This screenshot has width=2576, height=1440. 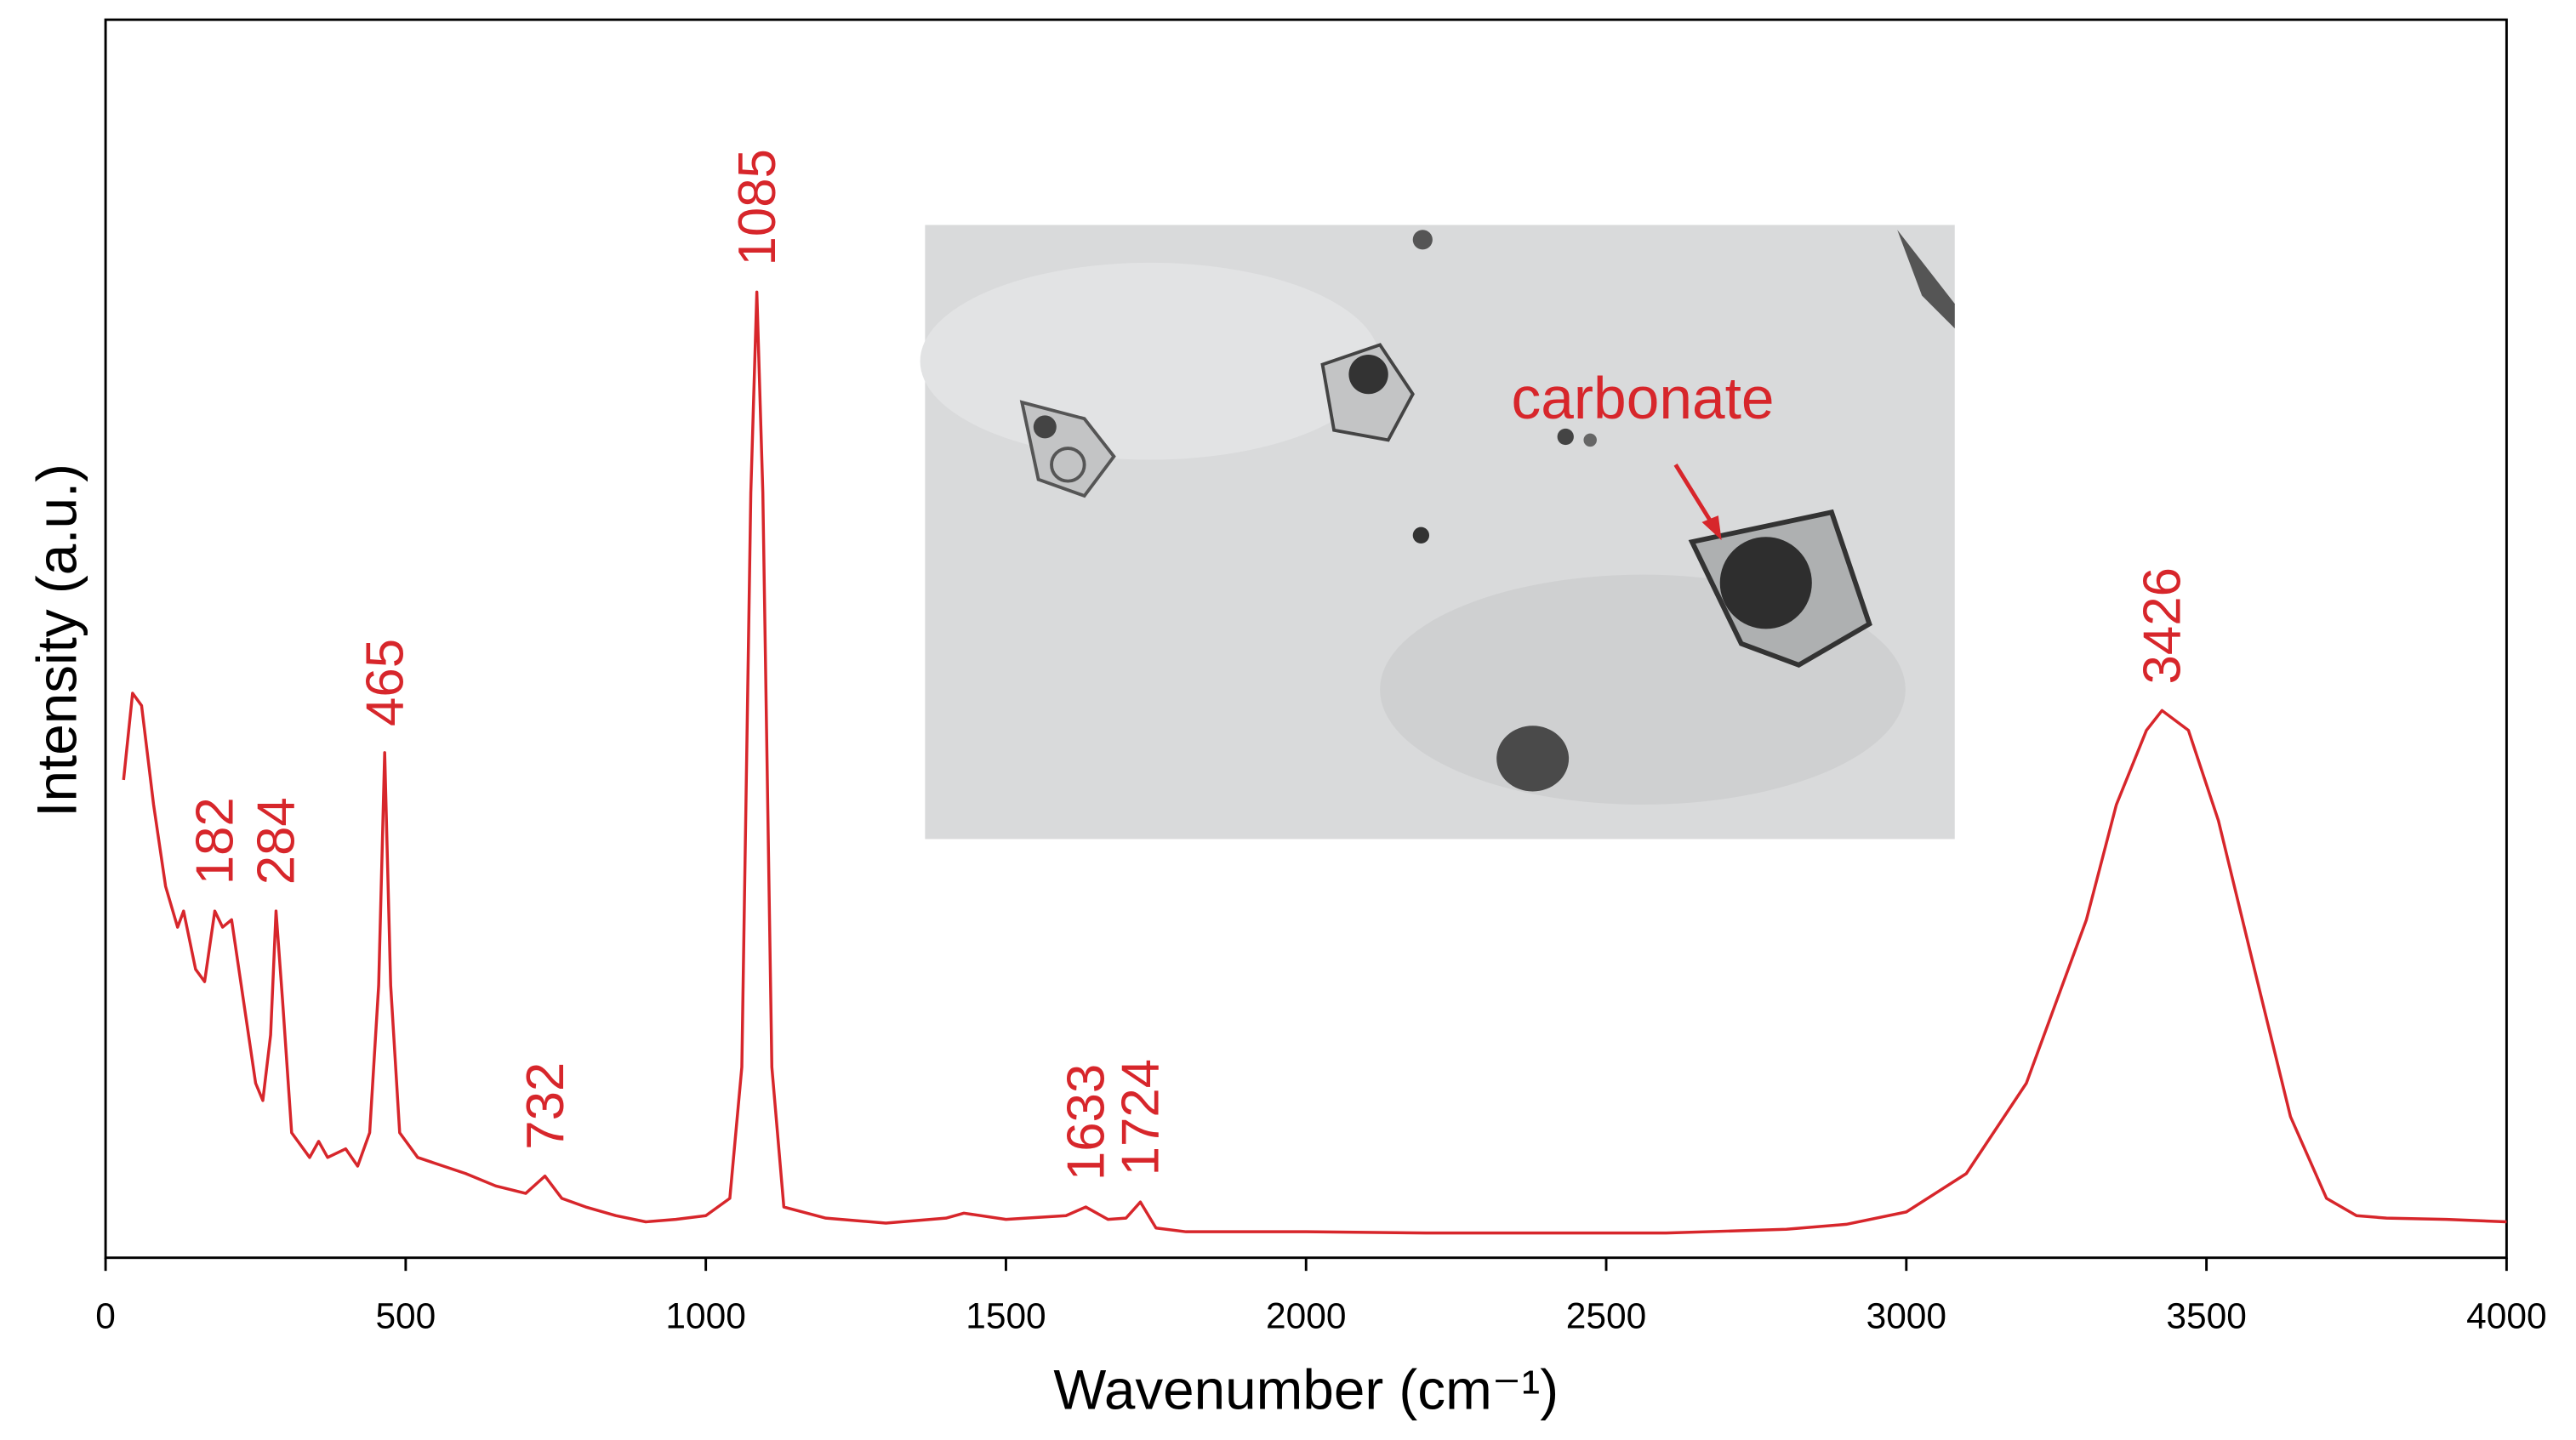 What do you see at coordinates (545, 1106) in the screenshot?
I see `peak-label: 732` at bounding box center [545, 1106].